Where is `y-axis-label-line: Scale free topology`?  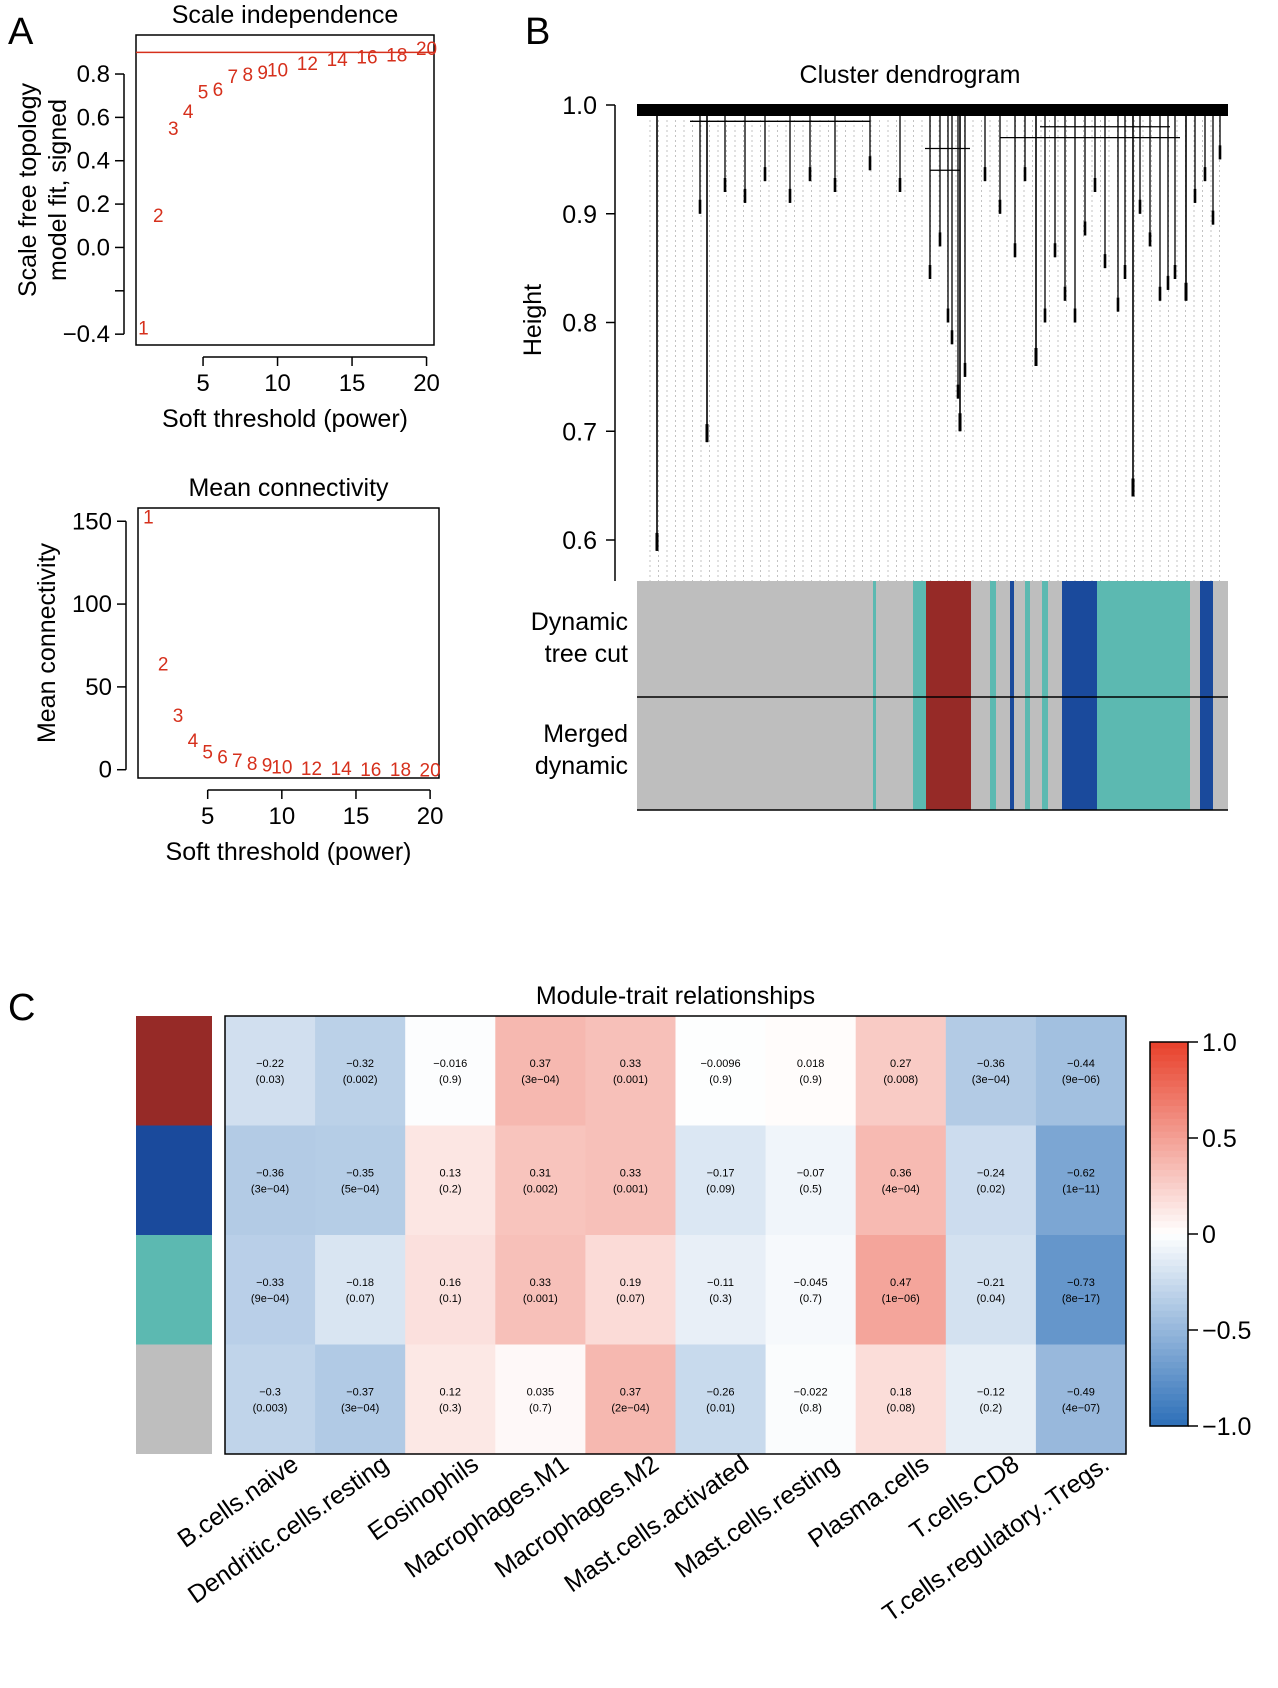 y-axis-label-line: Scale free topology is located at coordinates (28, 189).